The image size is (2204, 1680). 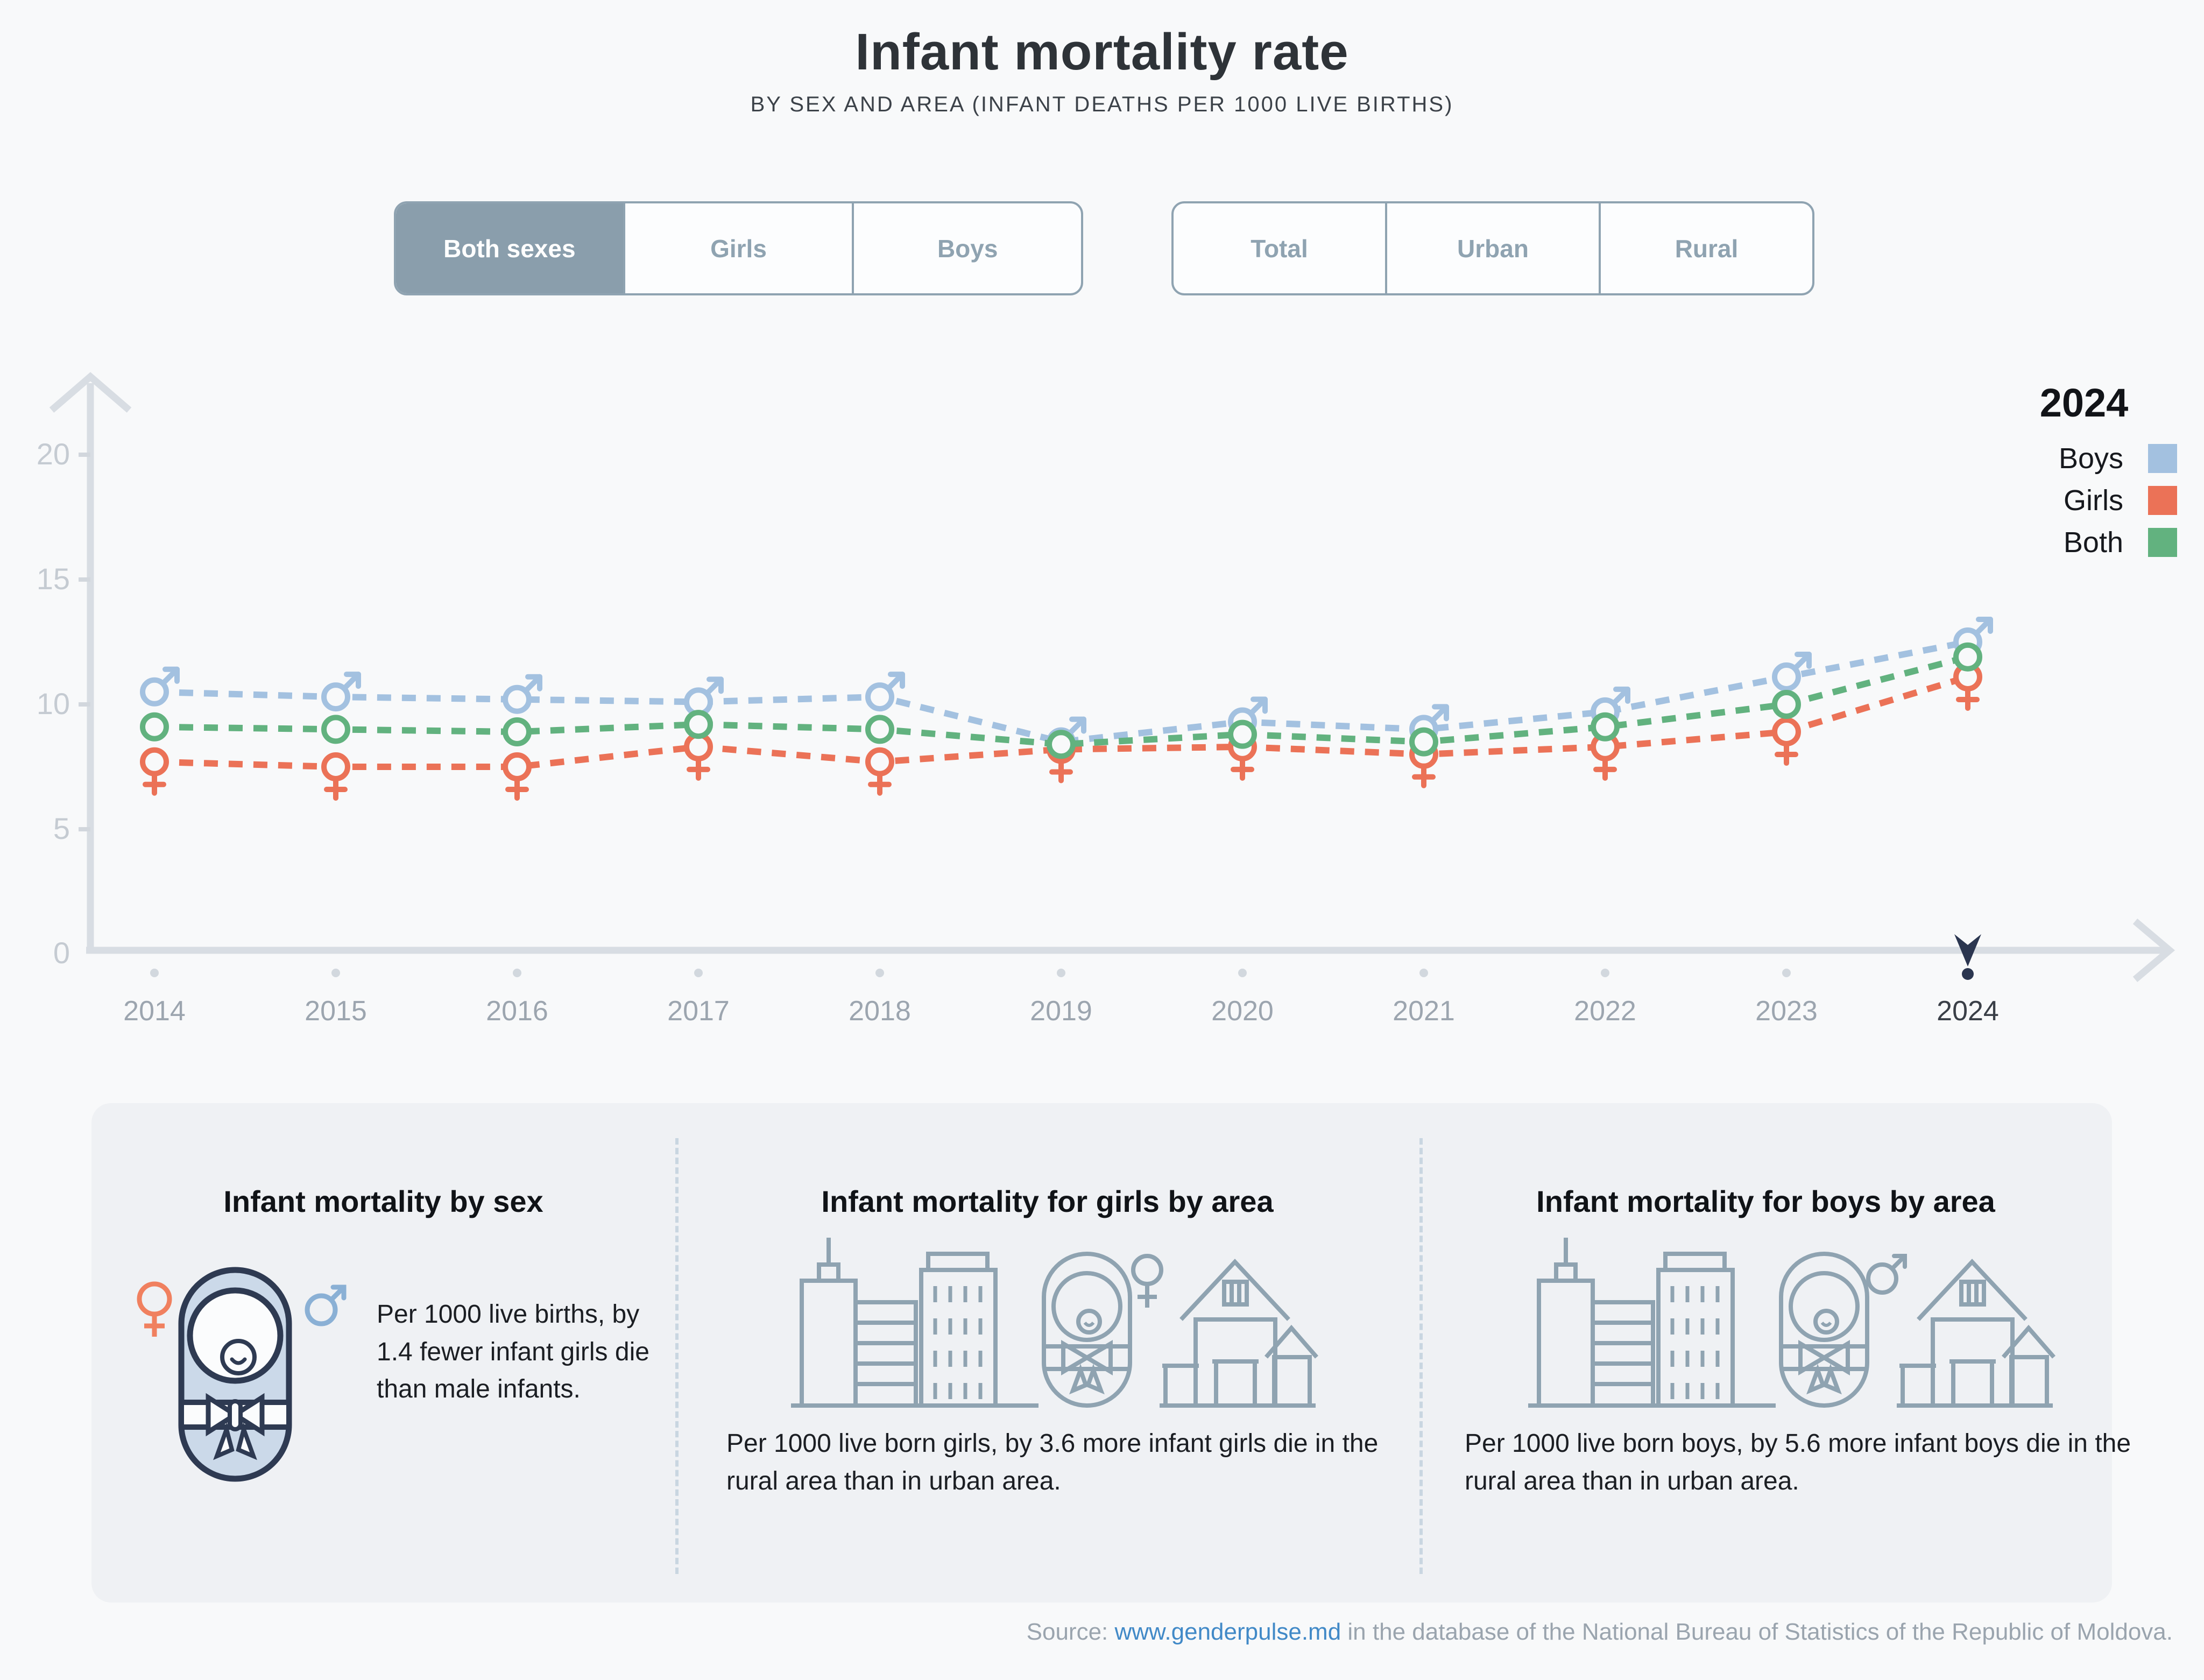 What do you see at coordinates (1242, 734) in the screenshot?
I see `point-both-2020` at bounding box center [1242, 734].